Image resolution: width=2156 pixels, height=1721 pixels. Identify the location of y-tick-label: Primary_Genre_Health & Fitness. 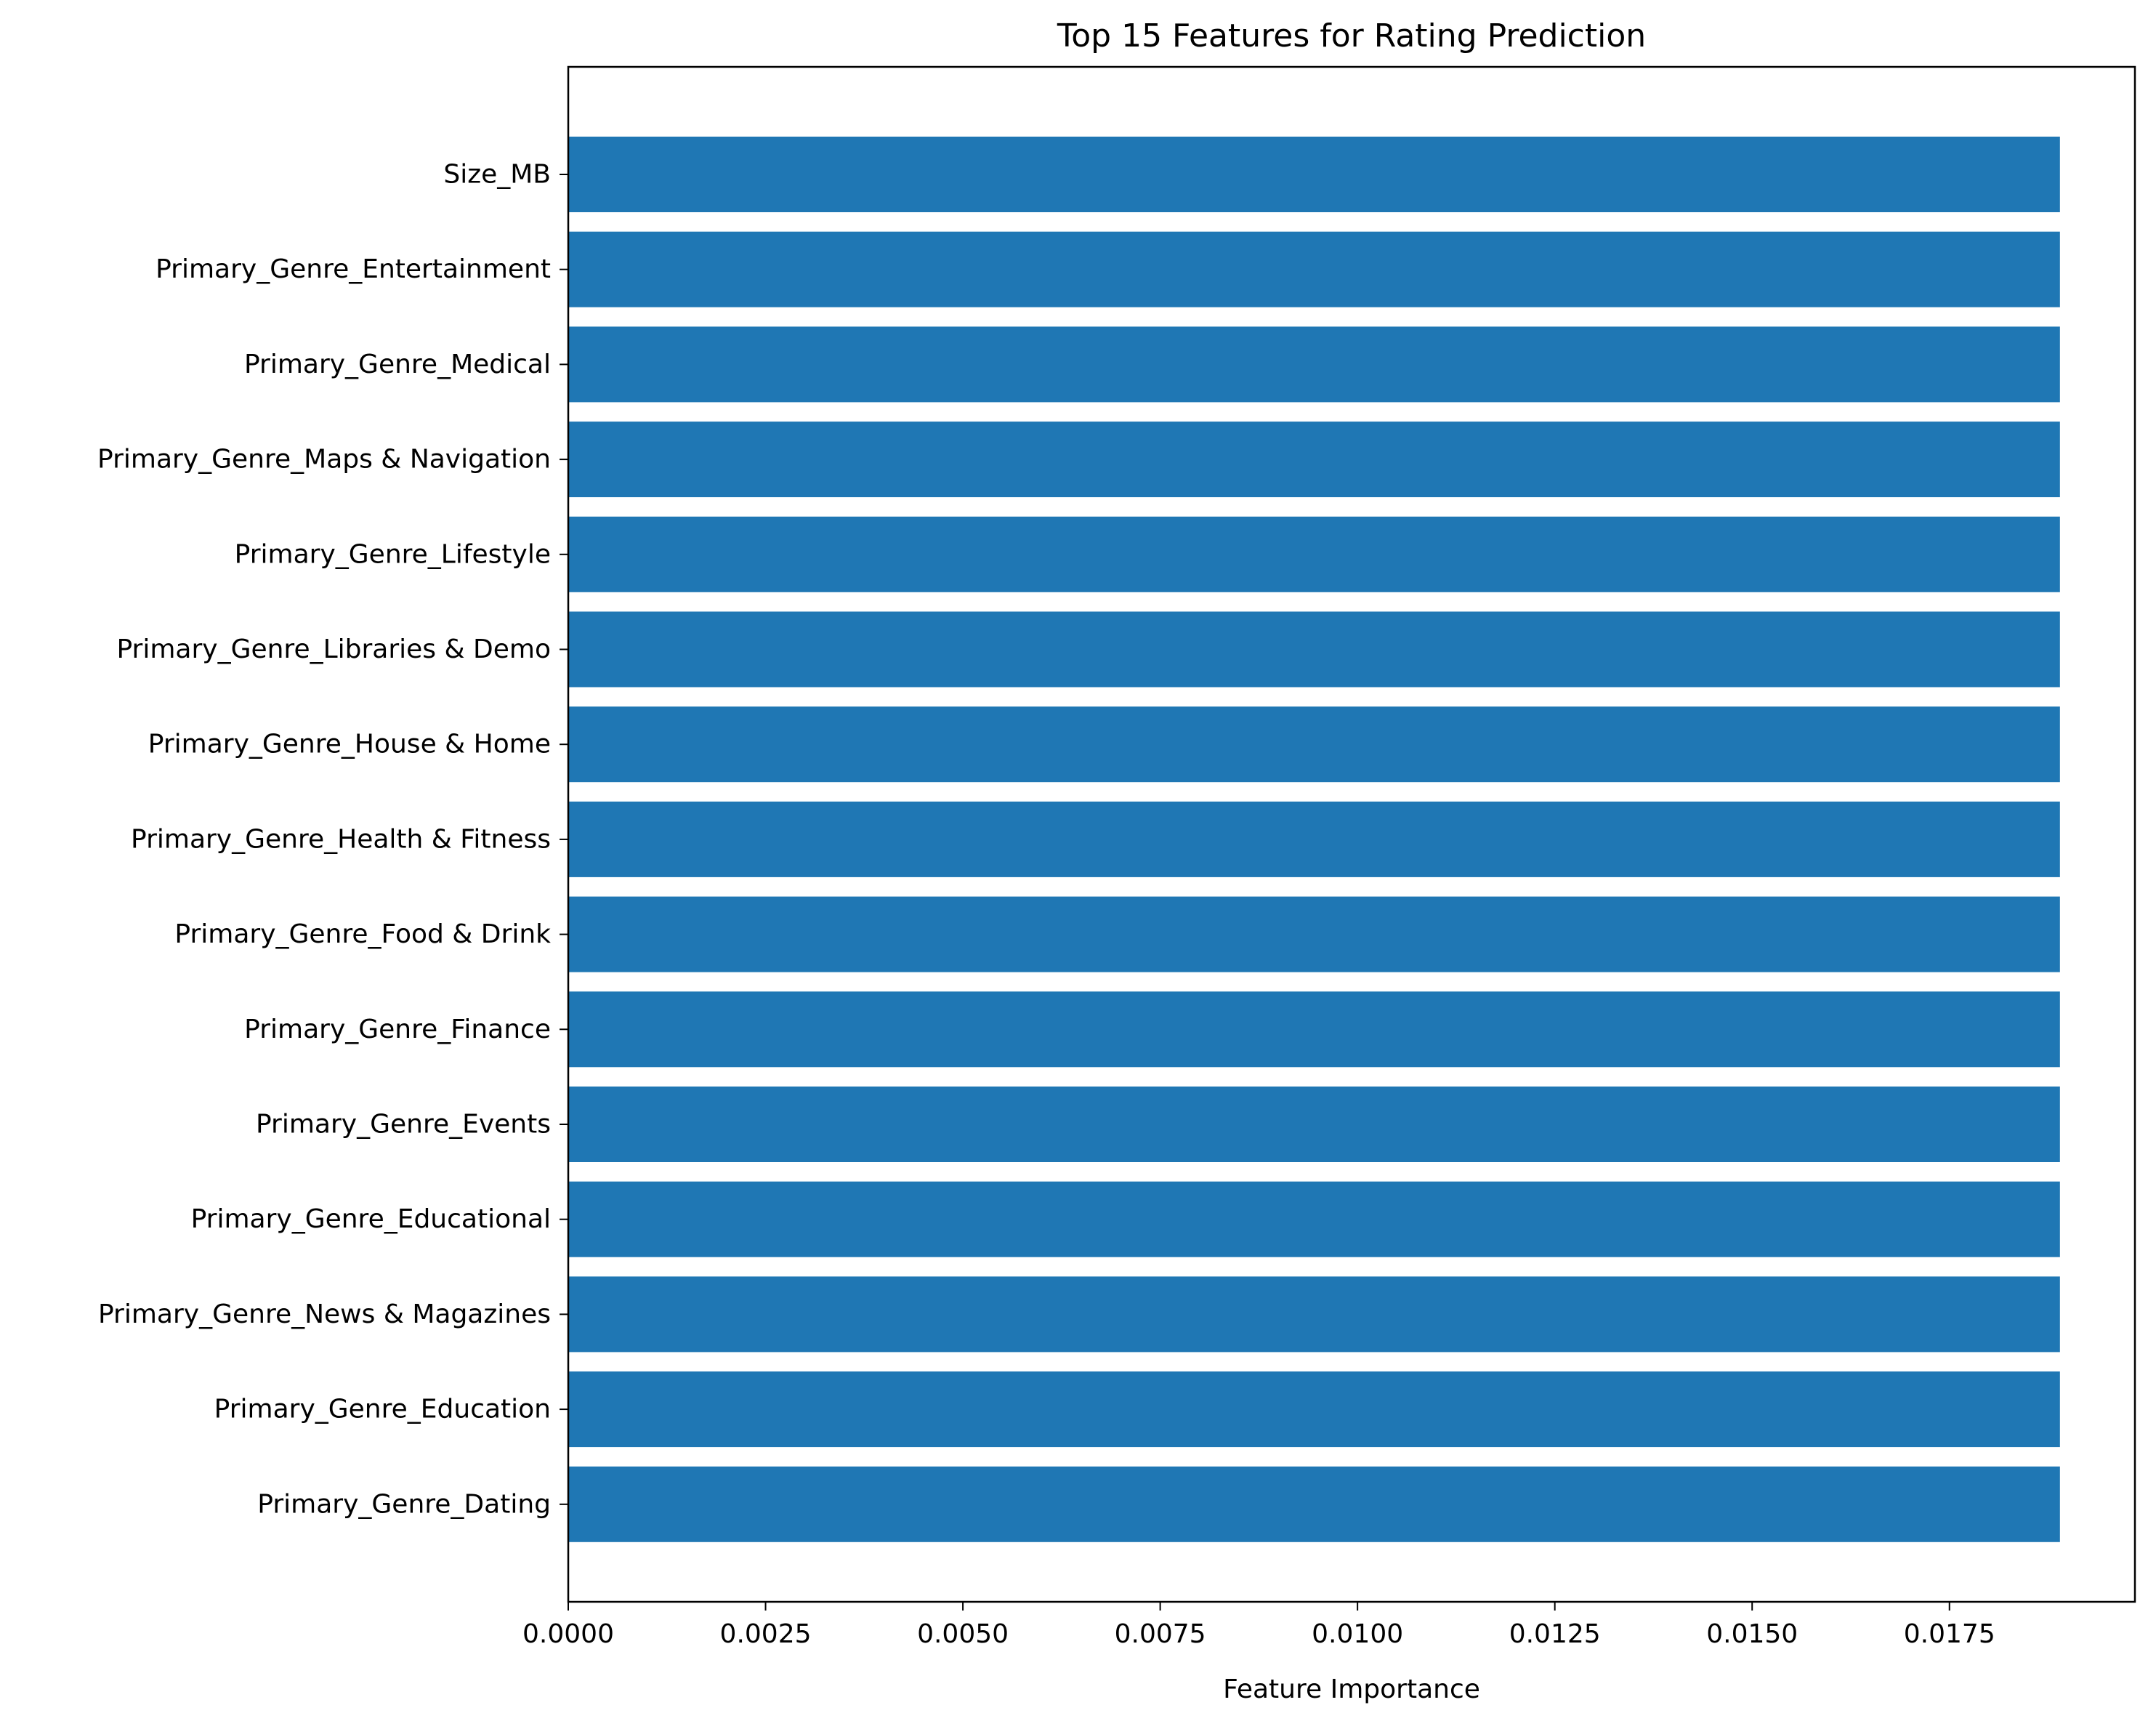
(341, 839).